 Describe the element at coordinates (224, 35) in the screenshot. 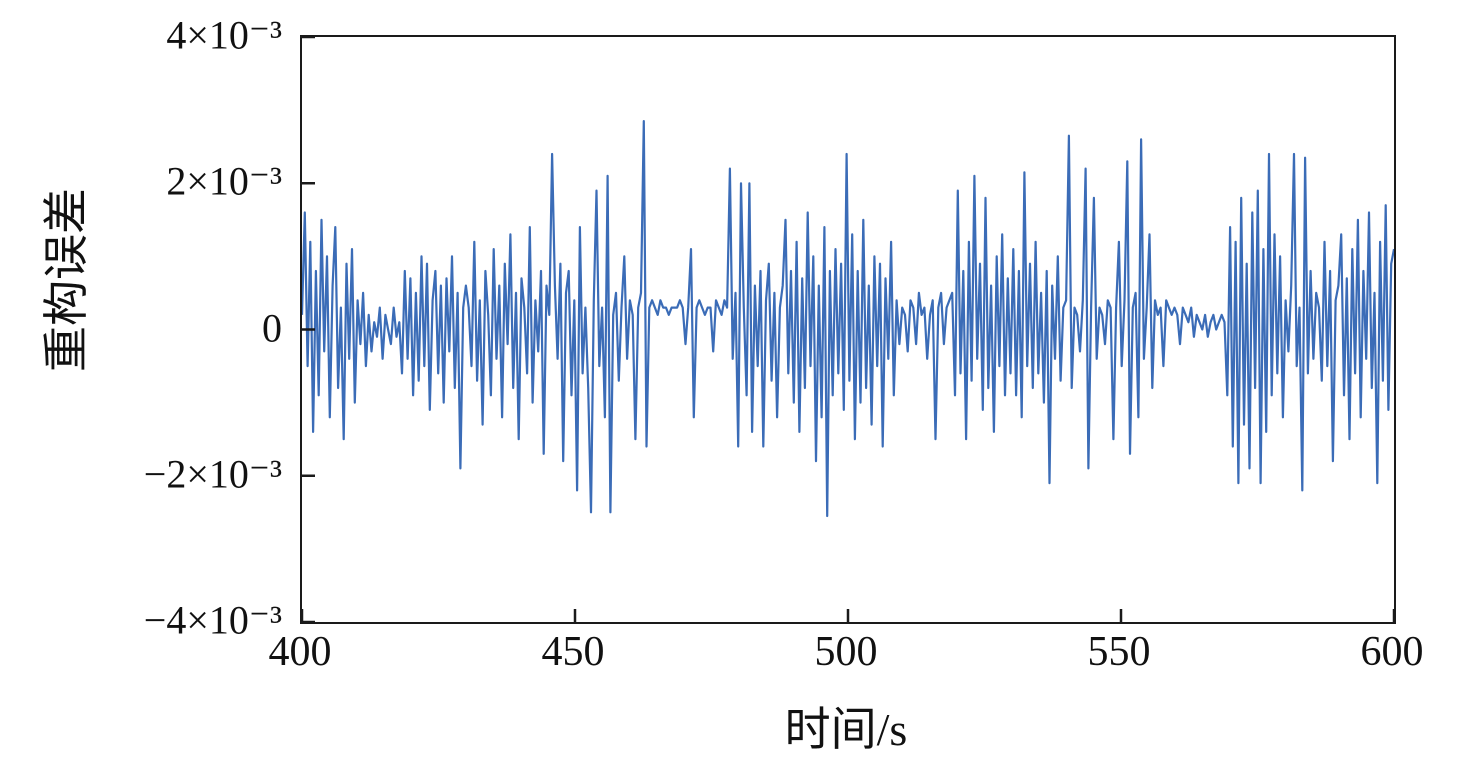

I see `y-tick-label: 4×10⁻³` at that location.